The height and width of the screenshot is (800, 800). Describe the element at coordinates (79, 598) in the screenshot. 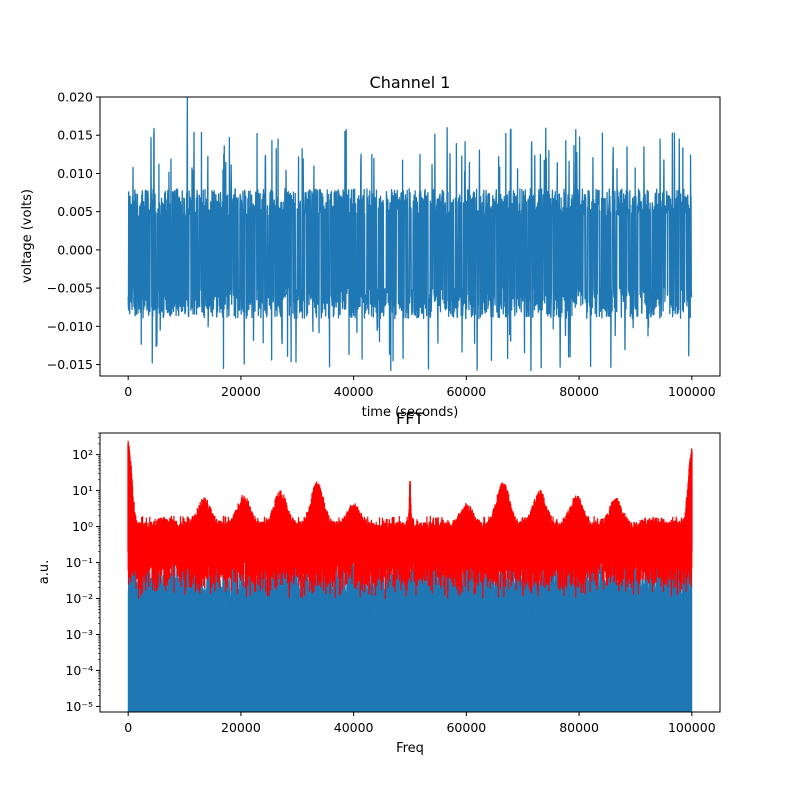

I see `fft-y-tick-label: 10⁻²` at that location.